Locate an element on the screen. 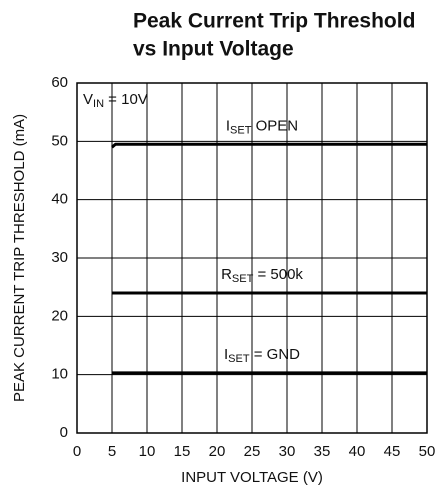 Image resolution: width=438 pixels, height=492 pixels. y-tick-label: 60 is located at coordinates (59, 82).